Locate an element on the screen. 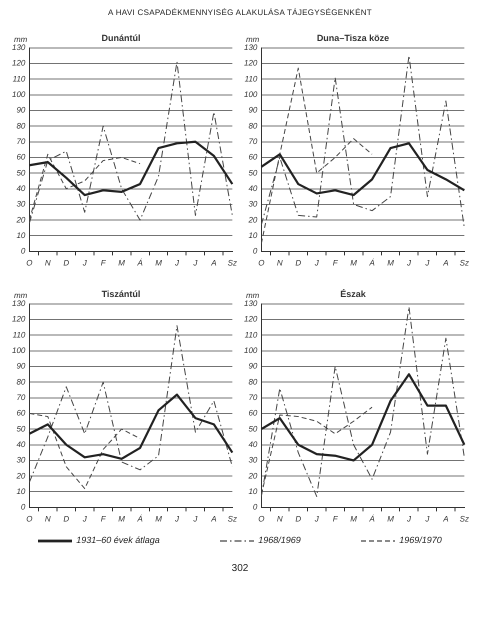  legend-label: 1931–60 évek átlaga is located at coordinates (118, 540).